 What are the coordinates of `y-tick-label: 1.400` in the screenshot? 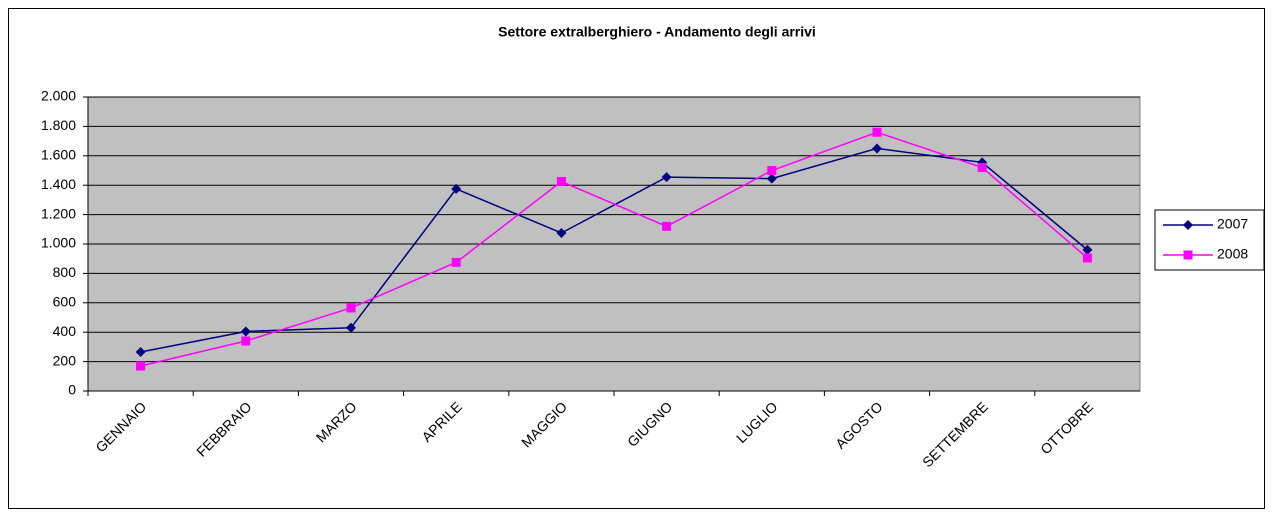 It's located at (58, 184).